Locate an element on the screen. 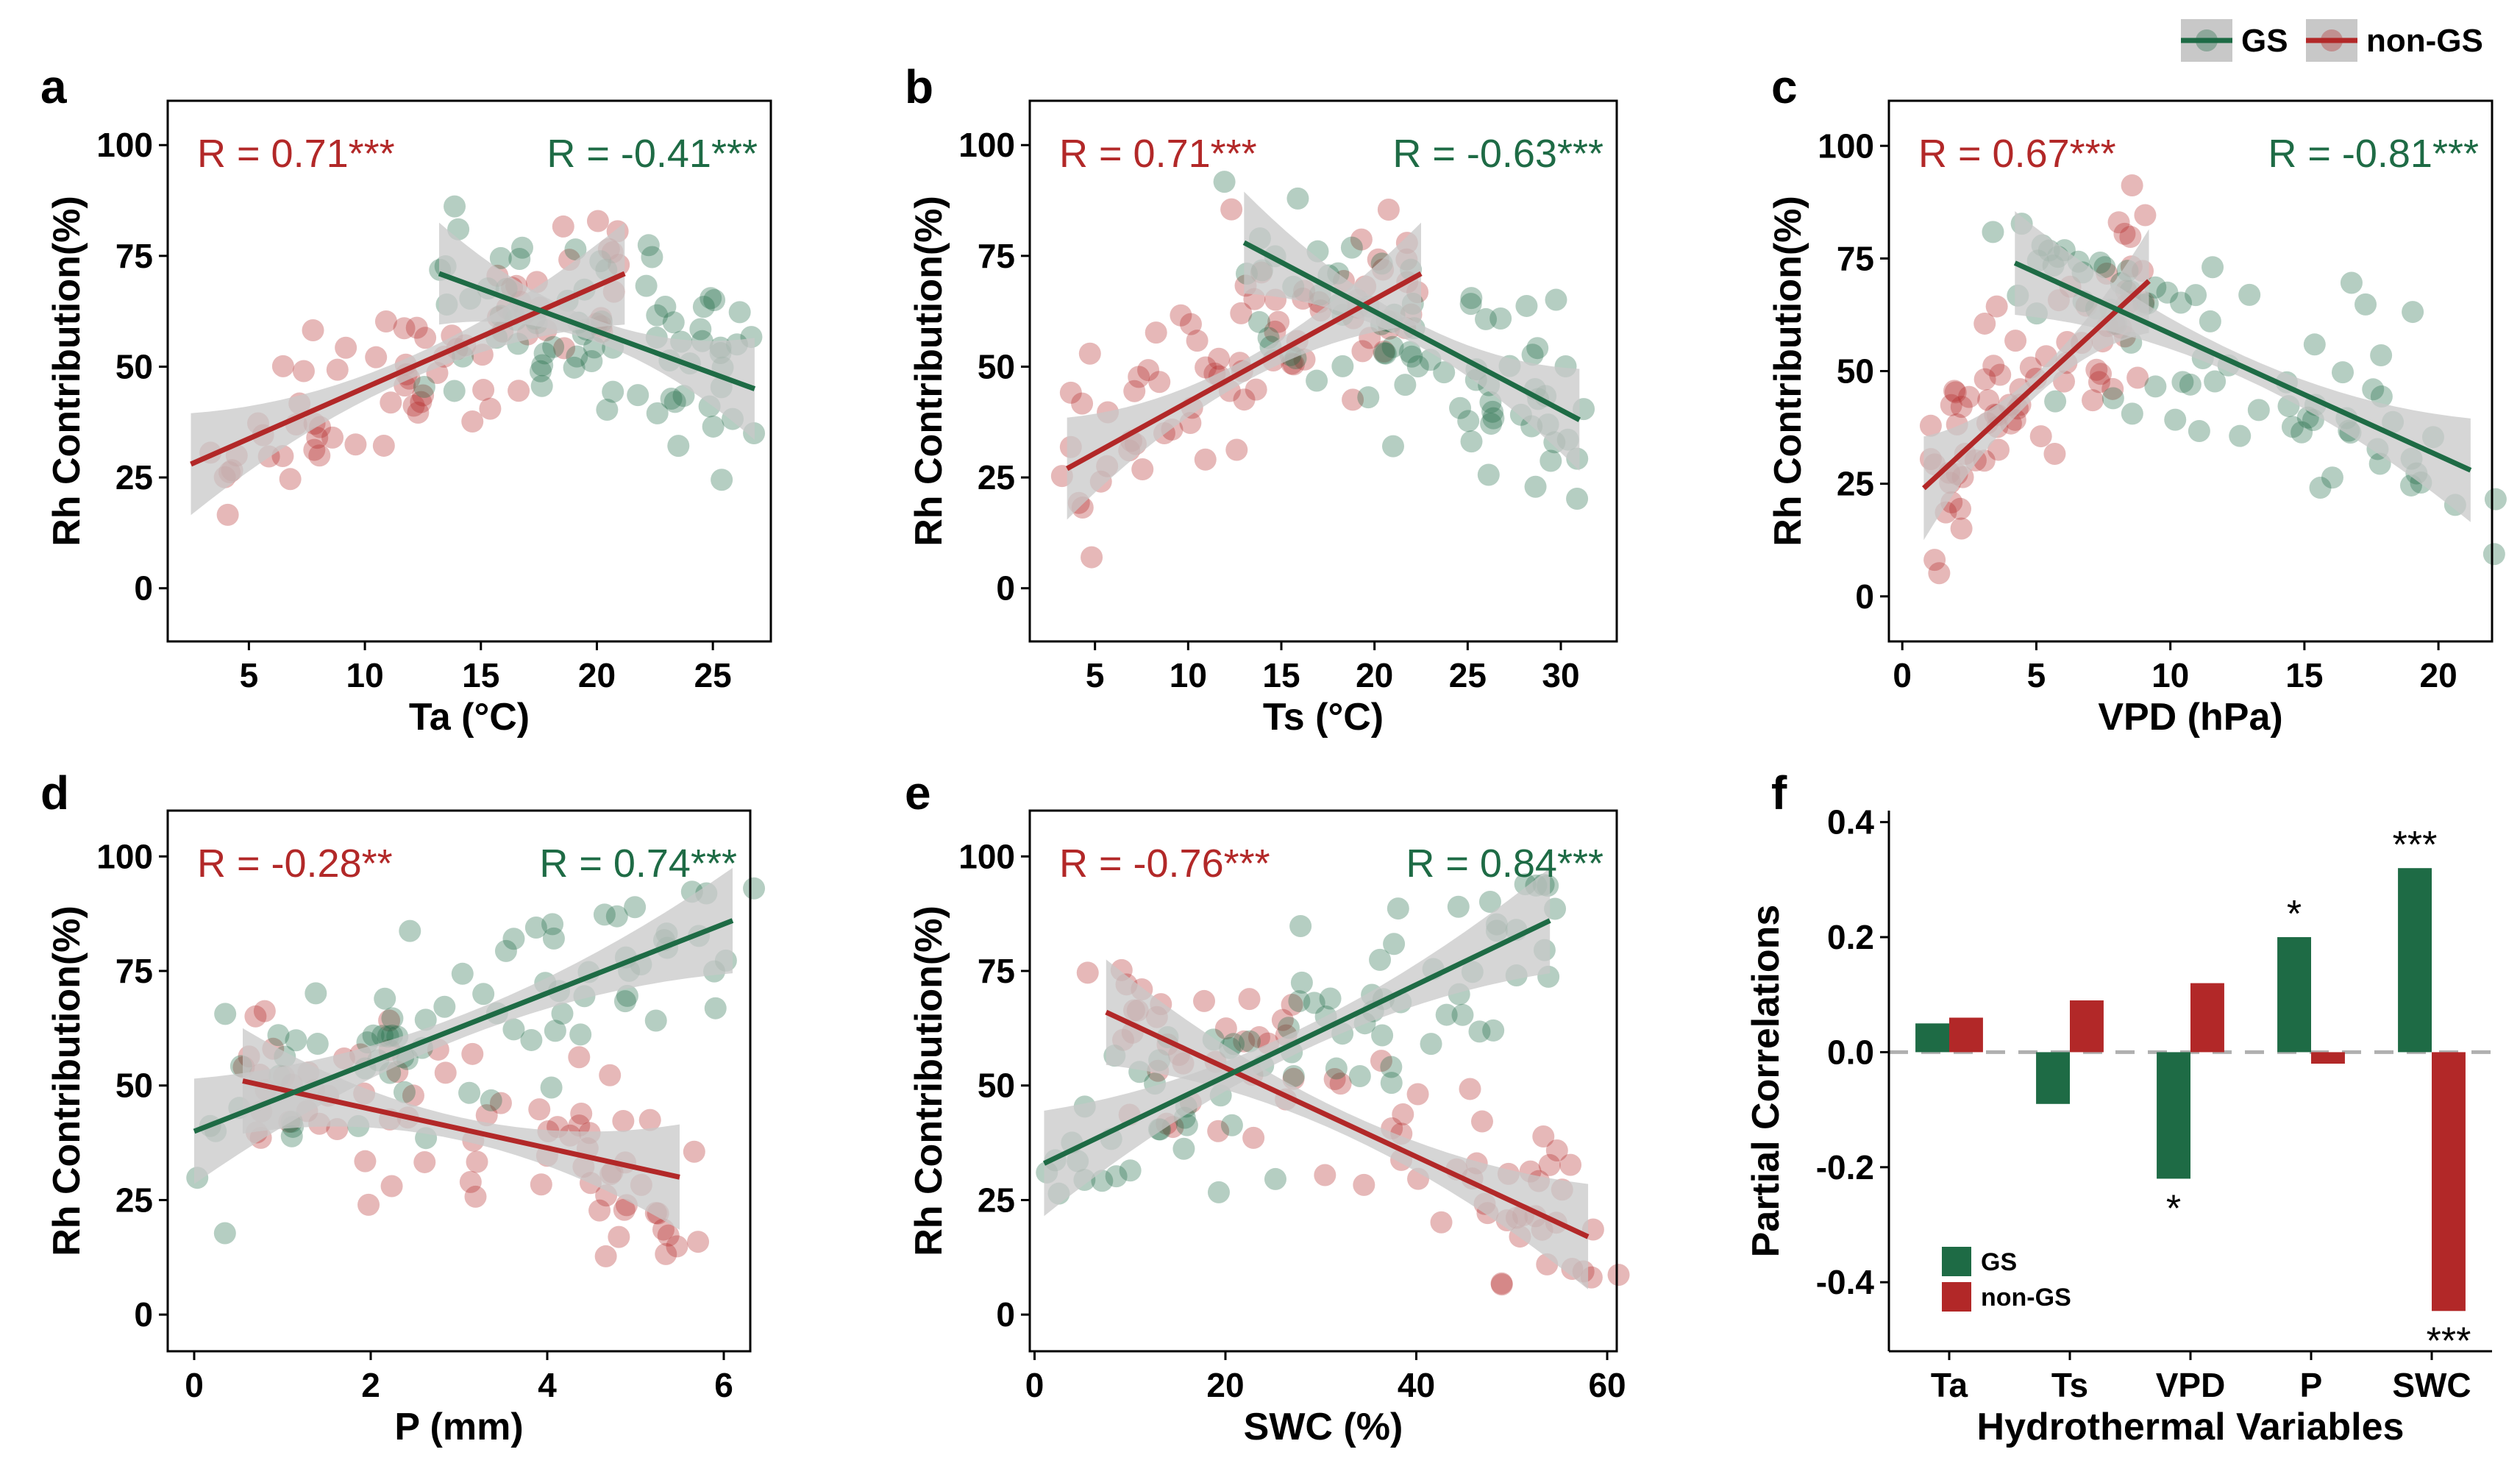 The width and height of the screenshot is (2520, 1466). x-tick-label: 15 is located at coordinates (1281, 675).